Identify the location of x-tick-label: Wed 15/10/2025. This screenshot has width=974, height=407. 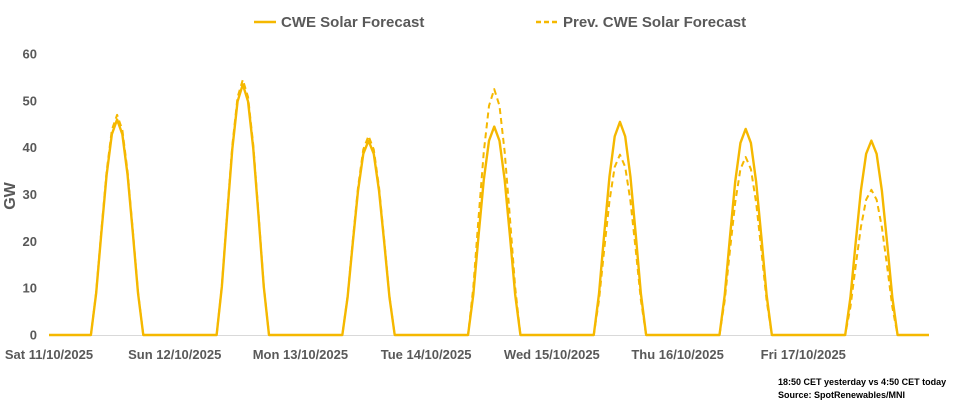
(552, 354).